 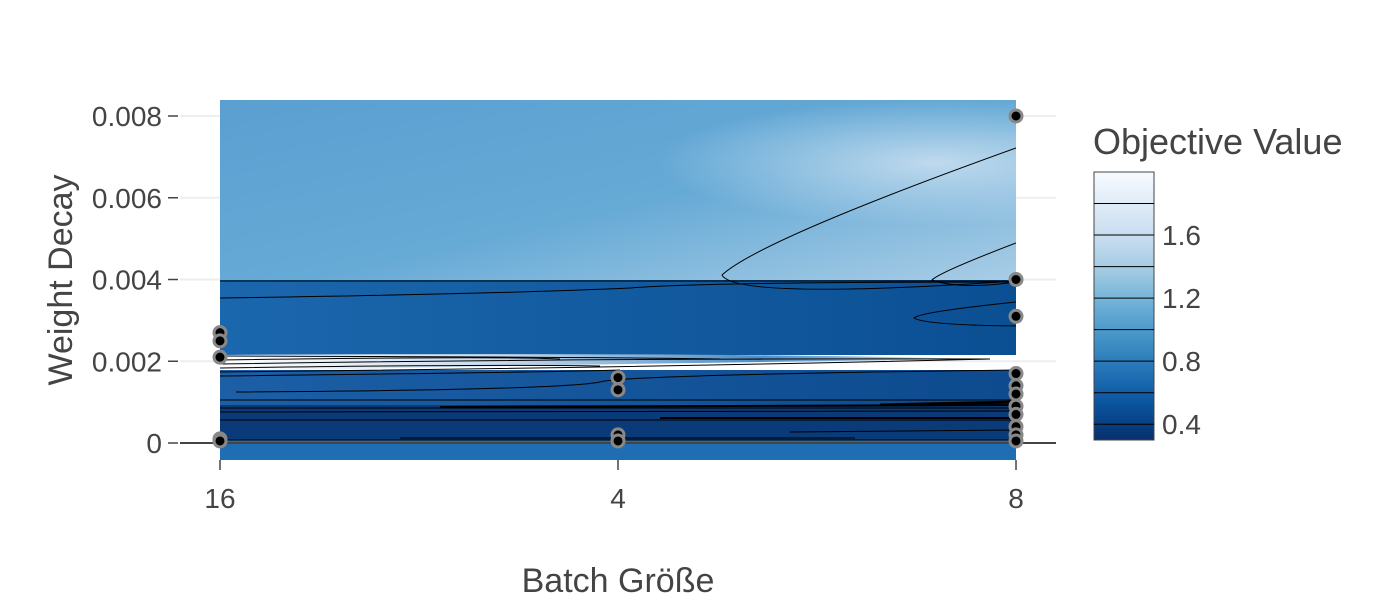 I want to click on x-axis-title: Batch Größe, so click(x=618, y=581).